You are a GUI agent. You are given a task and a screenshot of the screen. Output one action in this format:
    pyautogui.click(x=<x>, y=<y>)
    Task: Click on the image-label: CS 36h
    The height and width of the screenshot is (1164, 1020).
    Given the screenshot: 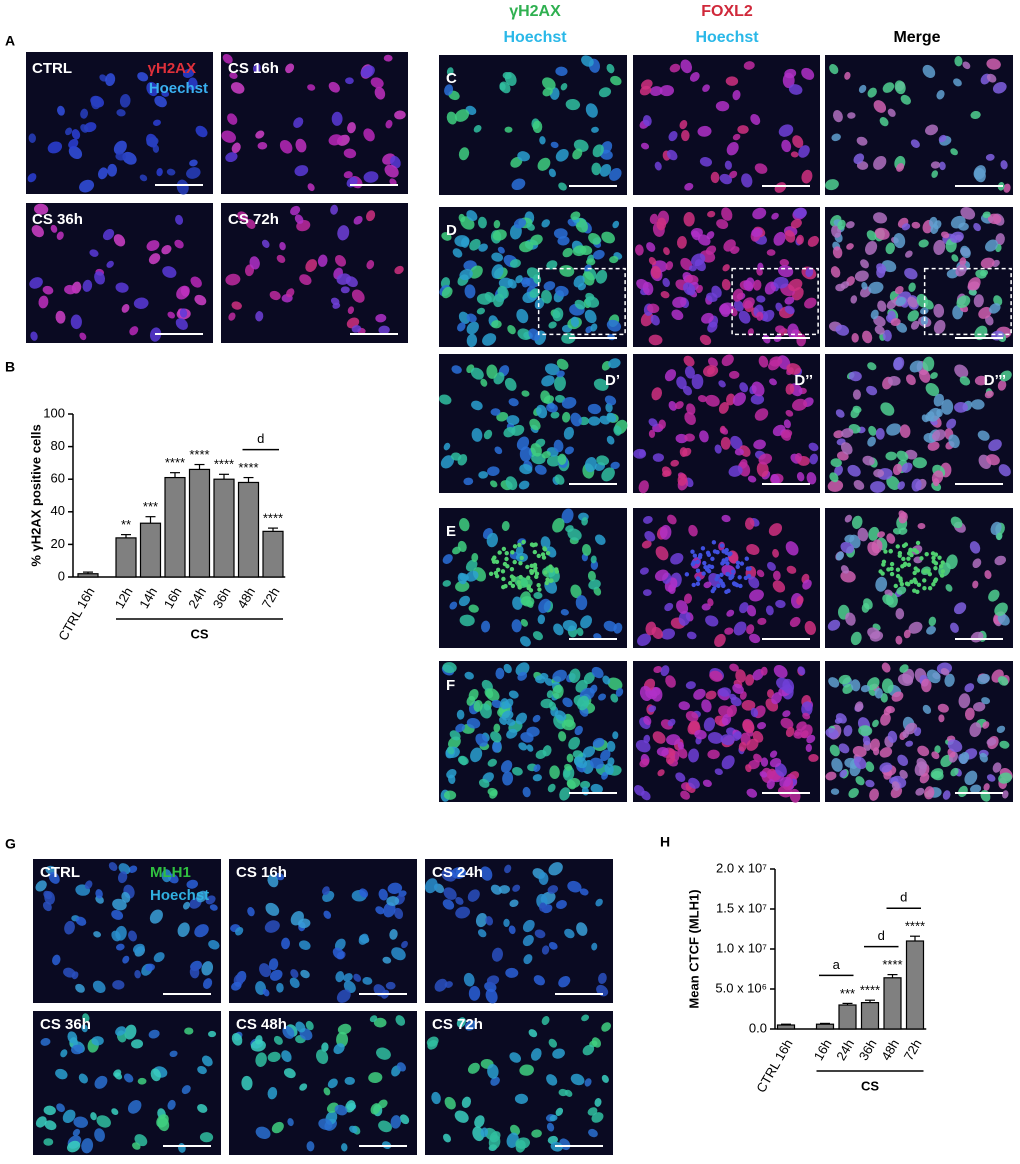 What is the action you would take?
    pyautogui.click(x=65, y=1024)
    